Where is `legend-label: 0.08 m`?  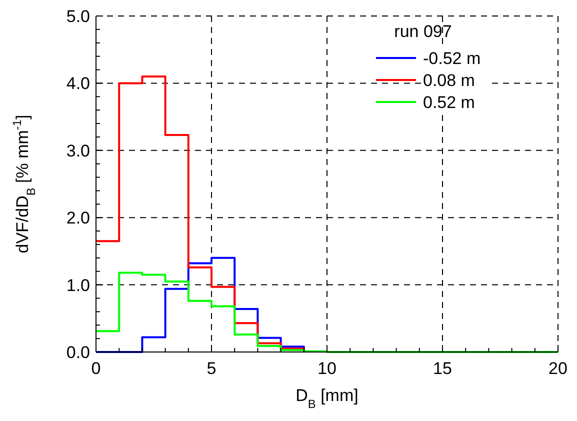
legend-label: 0.08 m is located at coordinates (449, 80).